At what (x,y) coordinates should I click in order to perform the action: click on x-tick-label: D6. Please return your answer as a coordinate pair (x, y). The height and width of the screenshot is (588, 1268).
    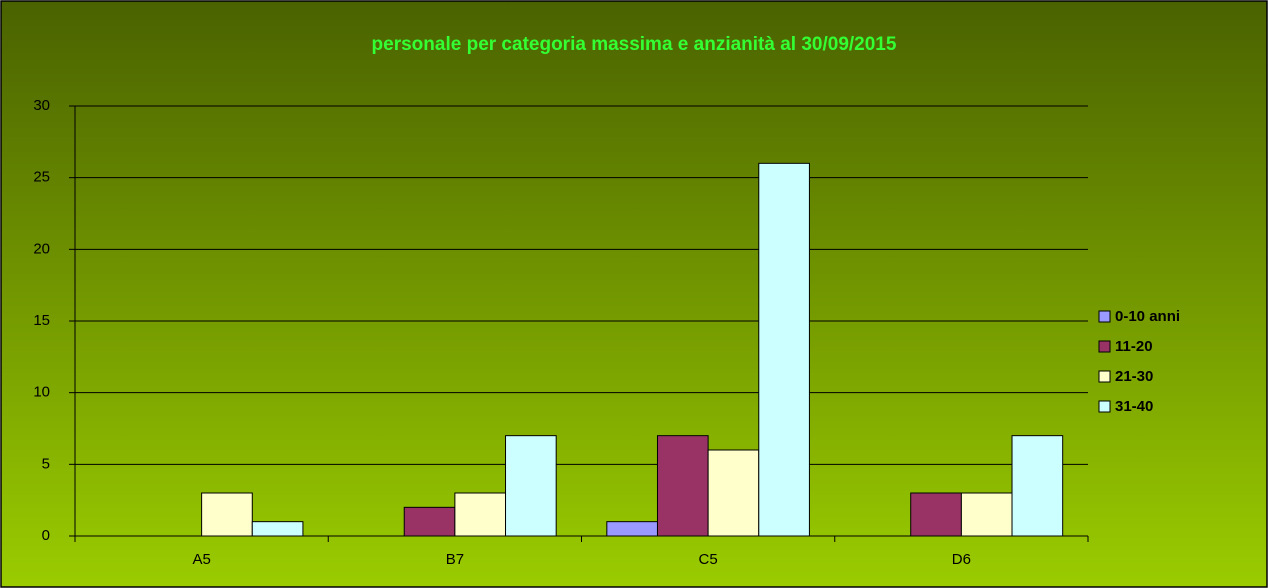
    Looking at the image, I should click on (961, 559).